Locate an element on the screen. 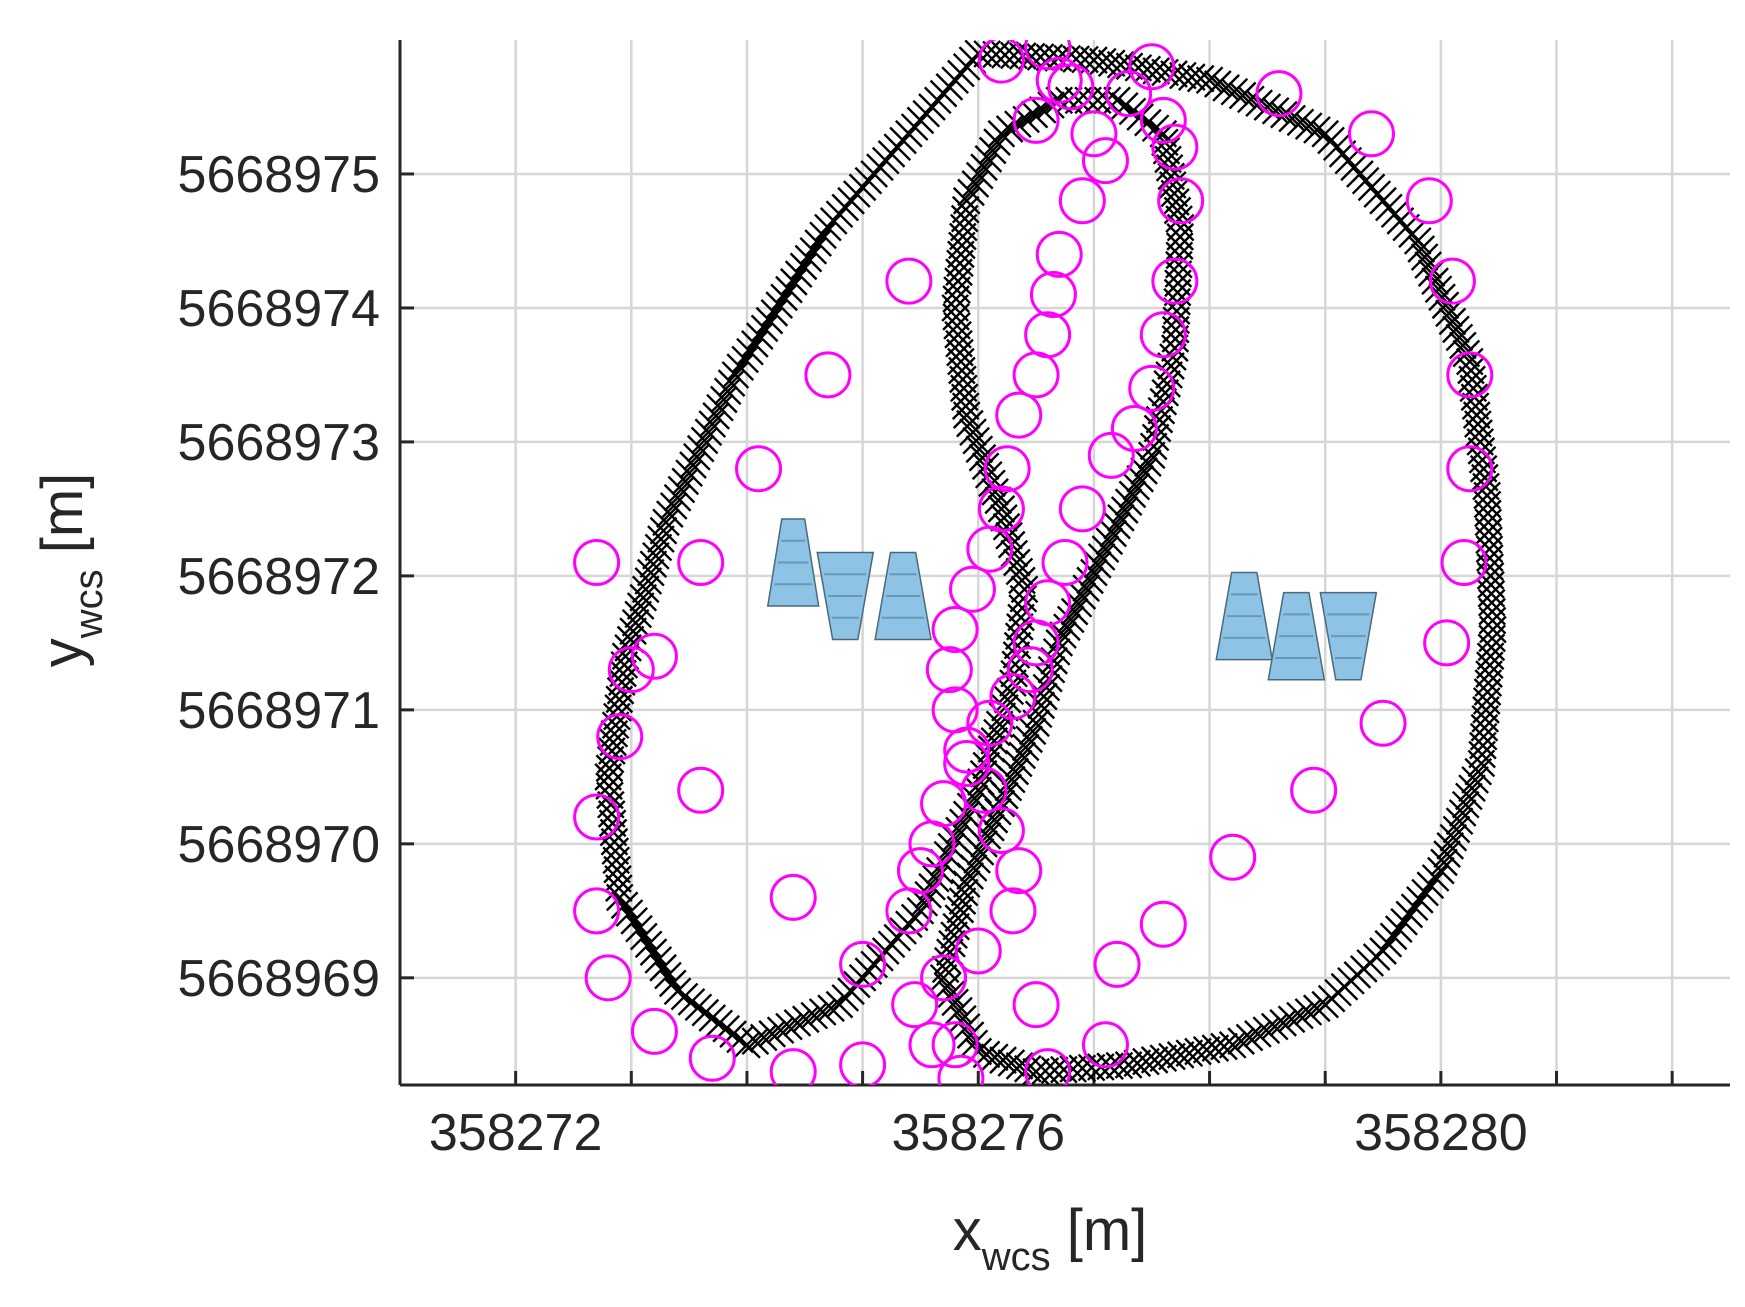  y-axis-label-unit: [m] is located at coordinates (62, 521).